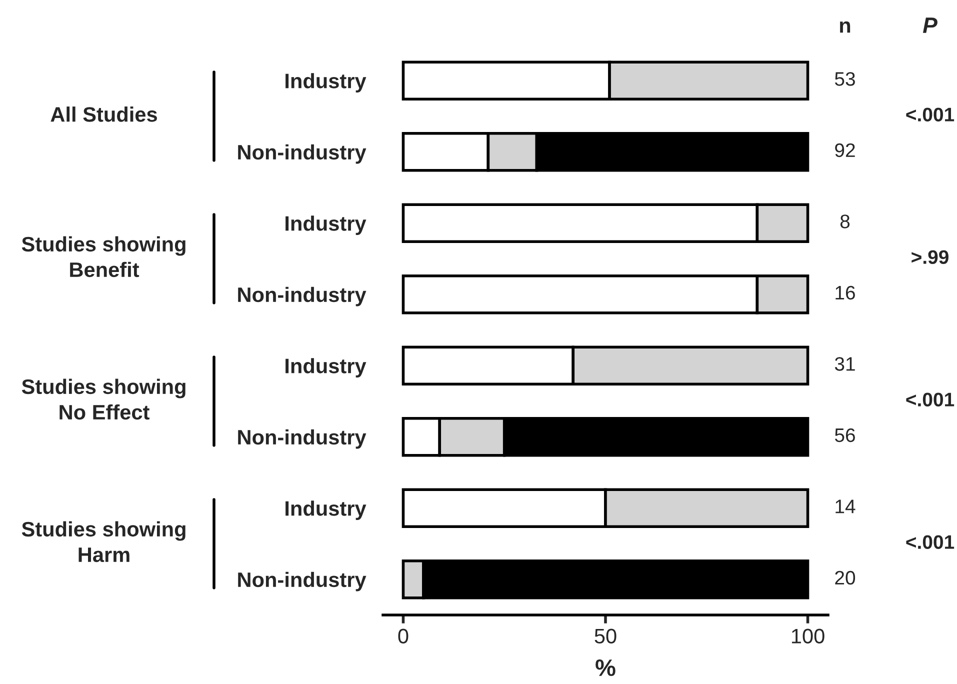 Image resolution: width=957 pixels, height=684 pixels. I want to click on x-tick-label: 100, so click(808, 636).